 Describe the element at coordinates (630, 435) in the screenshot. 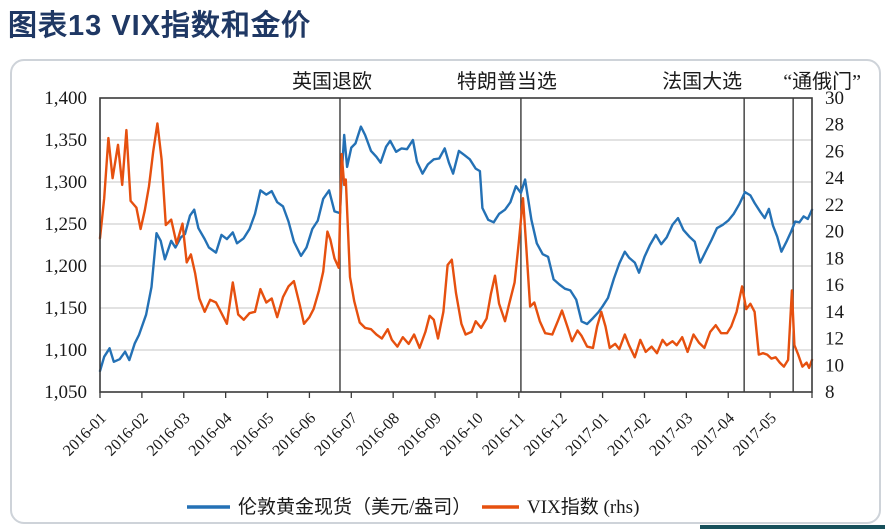

I see `x-axis-tick: 2017-02` at that location.